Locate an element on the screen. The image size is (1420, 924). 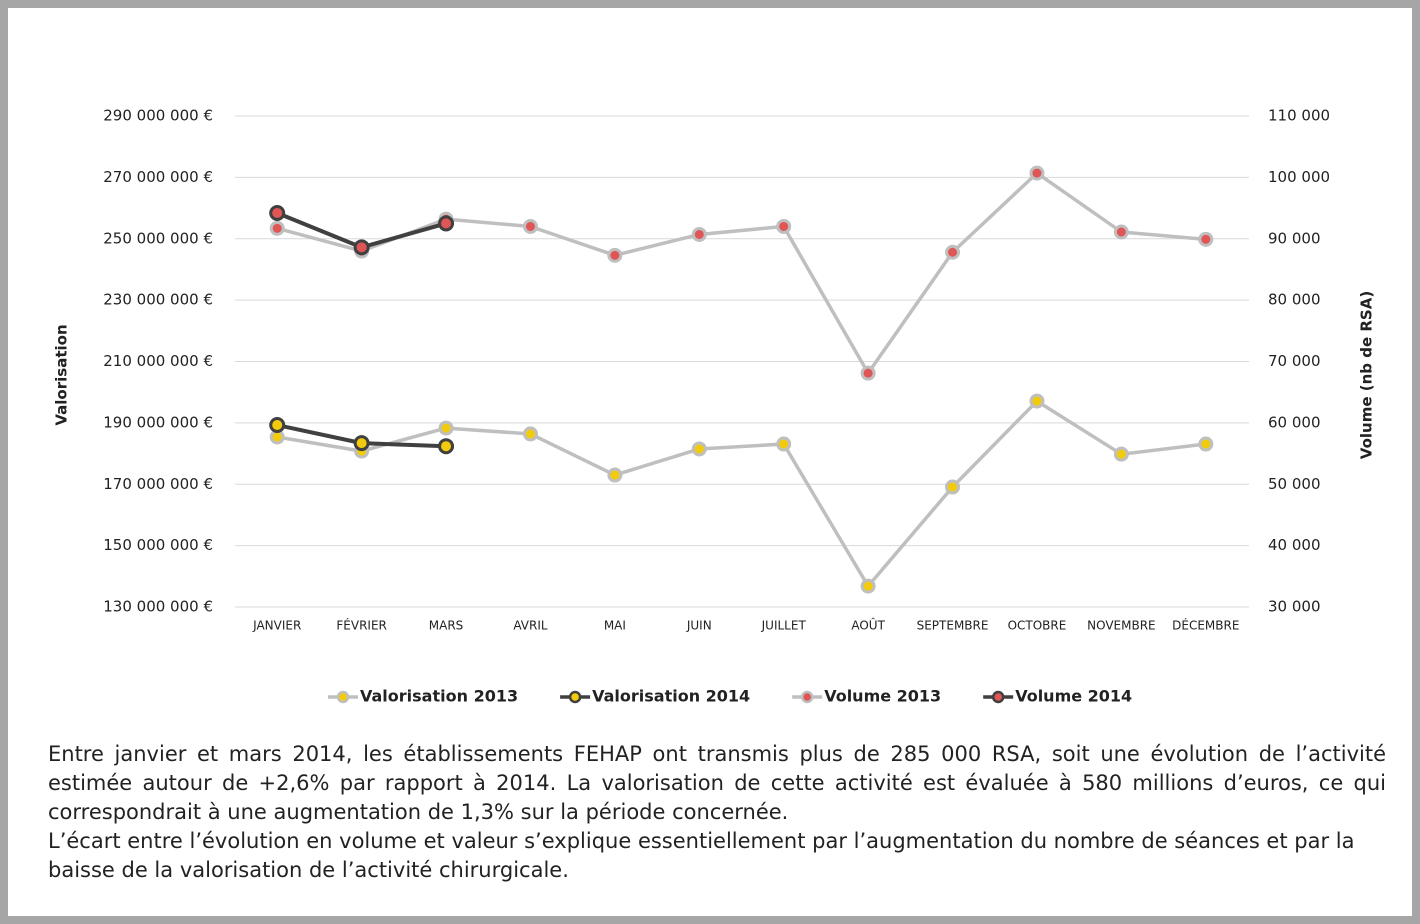
x-tick-label: JANVIER is located at coordinates (276, 626).